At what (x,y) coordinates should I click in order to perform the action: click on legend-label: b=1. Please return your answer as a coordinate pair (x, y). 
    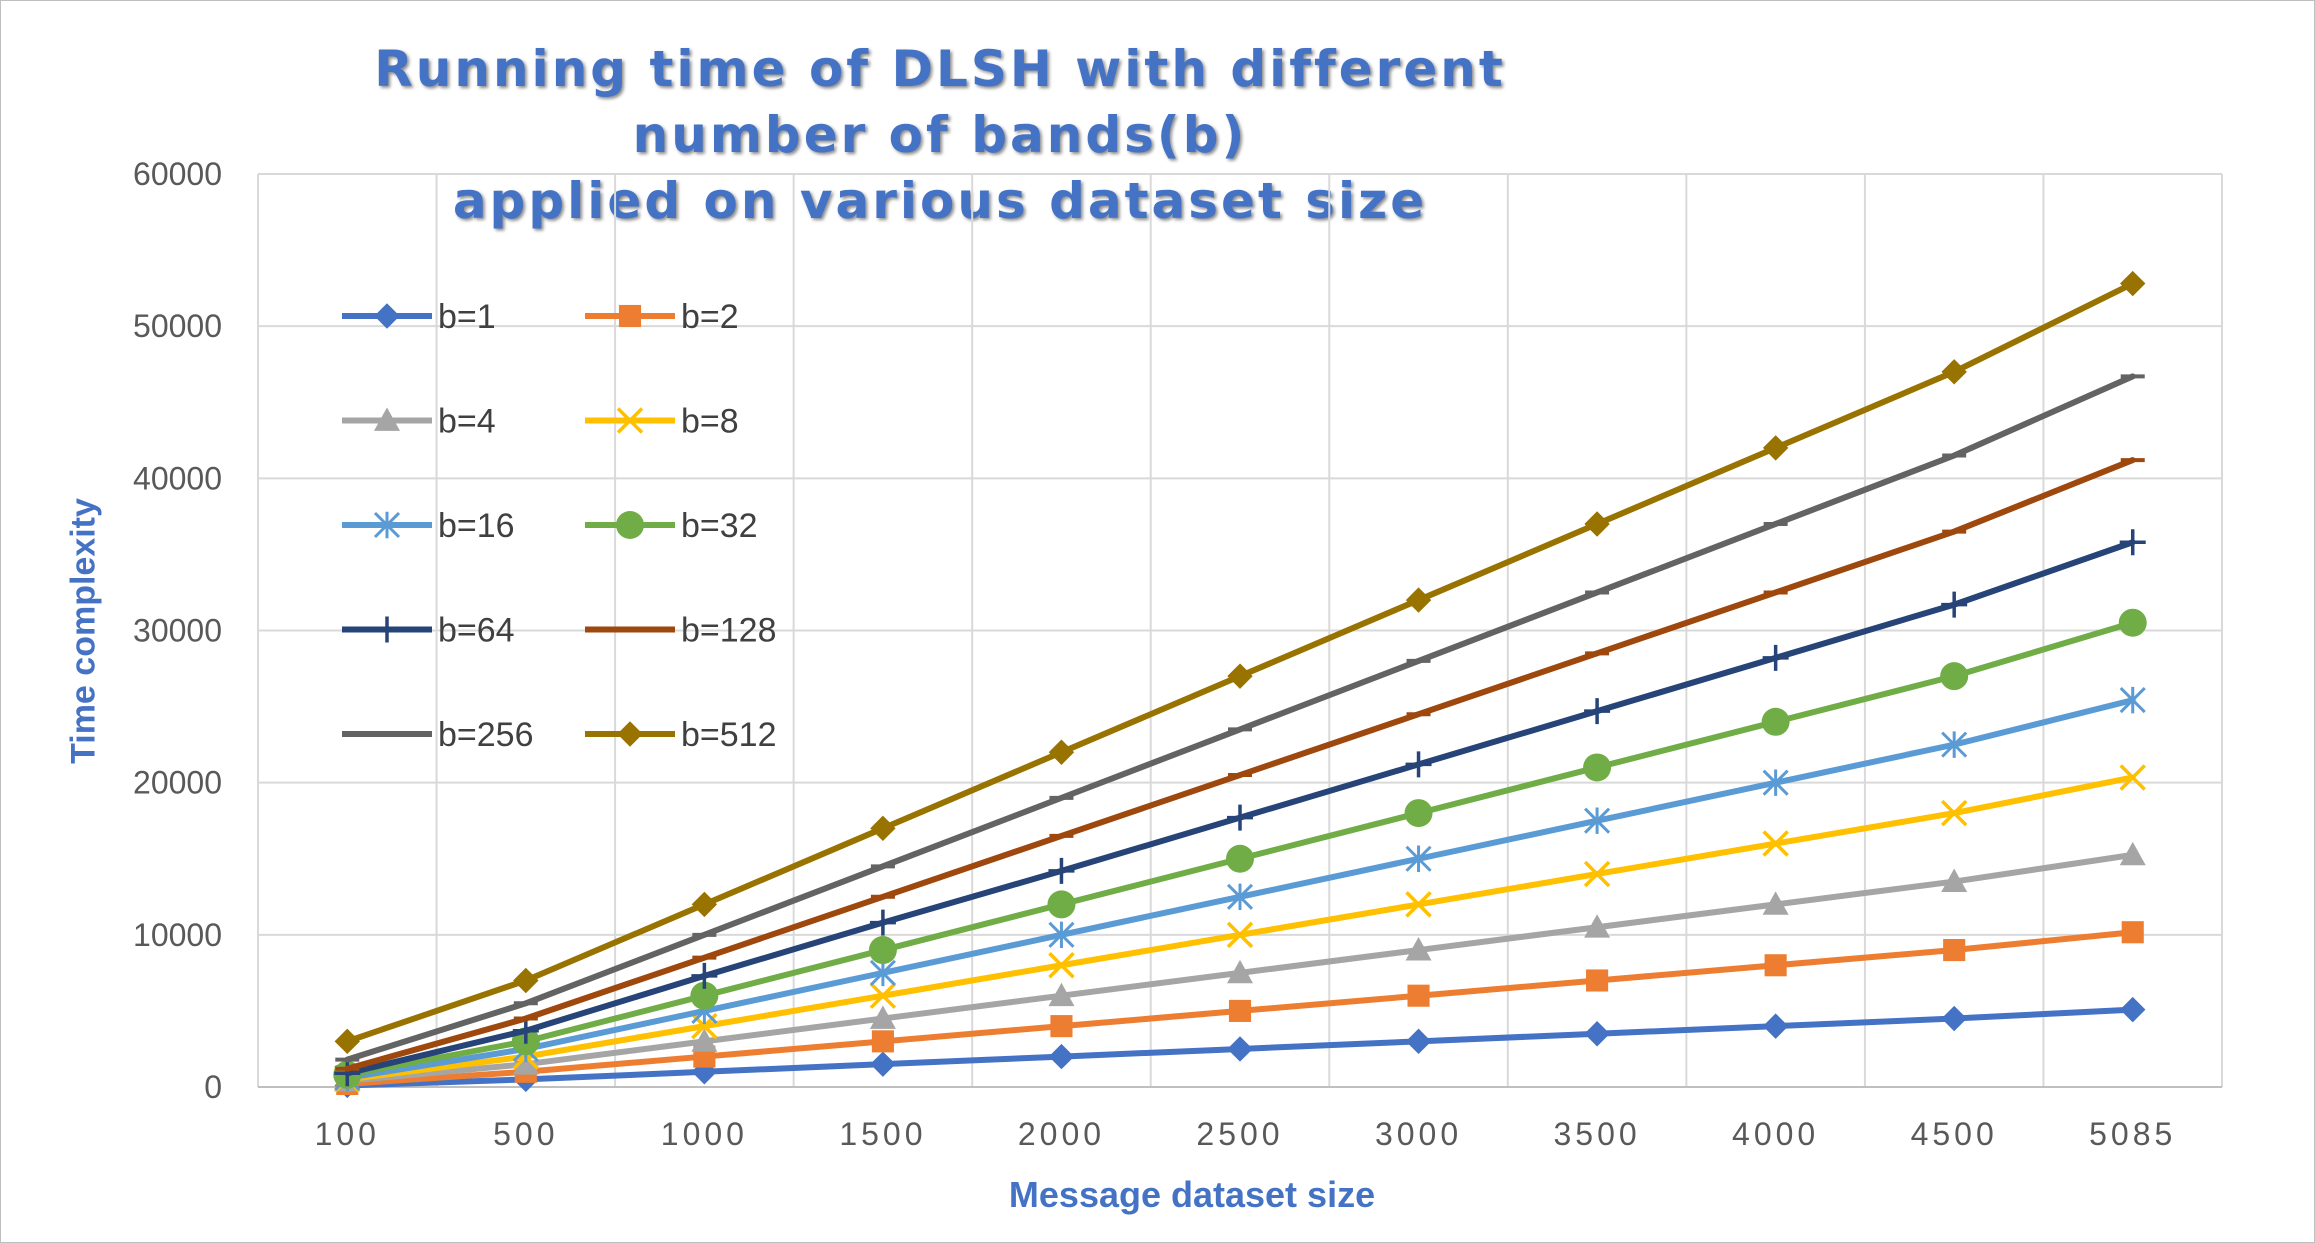
    Looking at the image, I should click on (467, 317).